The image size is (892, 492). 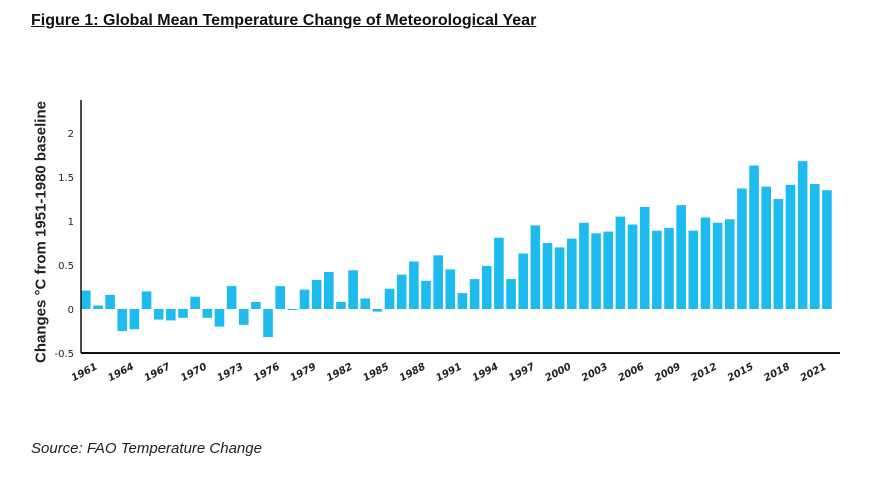 What do you see at coordinates (353, 289) in the screenshot?
I see `bar-1983` at bounding box center [353, 289].